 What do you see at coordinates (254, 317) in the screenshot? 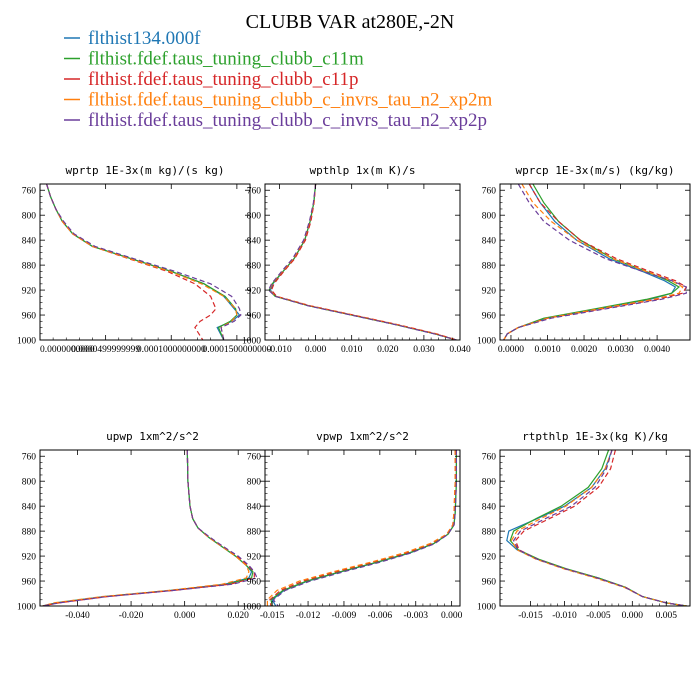
I see `ytick-label-1-5: 960` at bounding box center [254, 317].